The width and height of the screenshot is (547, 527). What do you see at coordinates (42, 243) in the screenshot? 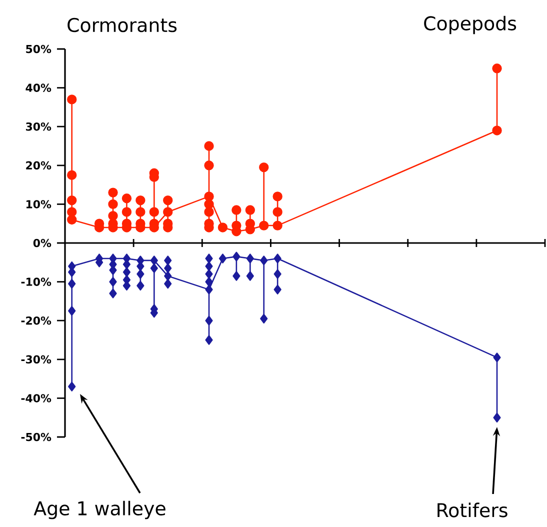
I see `y-tick-label: 0%` at bounding box center [42, 243].